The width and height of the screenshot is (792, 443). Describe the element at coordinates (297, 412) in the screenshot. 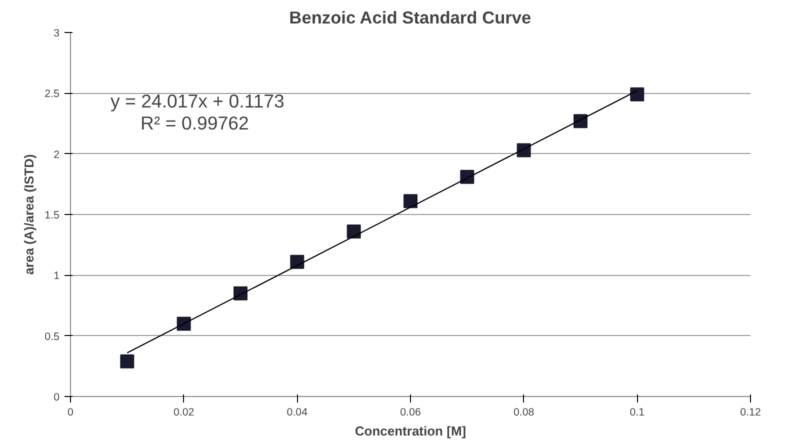

I see `x-tick-label: 0.04` at that location.